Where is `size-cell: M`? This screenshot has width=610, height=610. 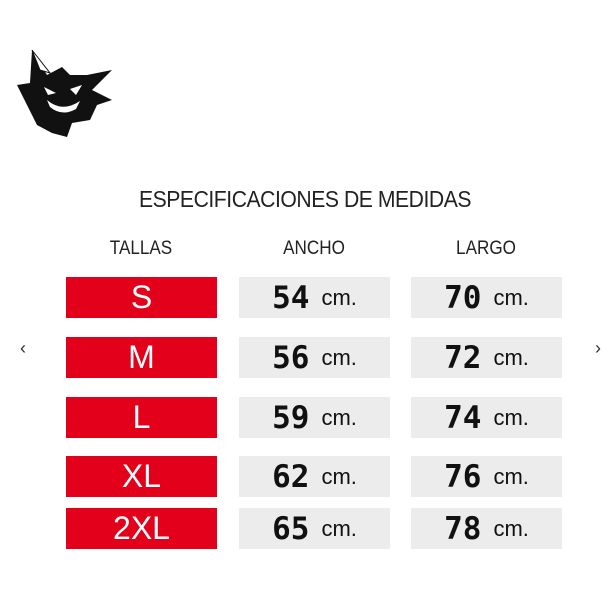
size-cell: M is located at coordinates (141, 357).